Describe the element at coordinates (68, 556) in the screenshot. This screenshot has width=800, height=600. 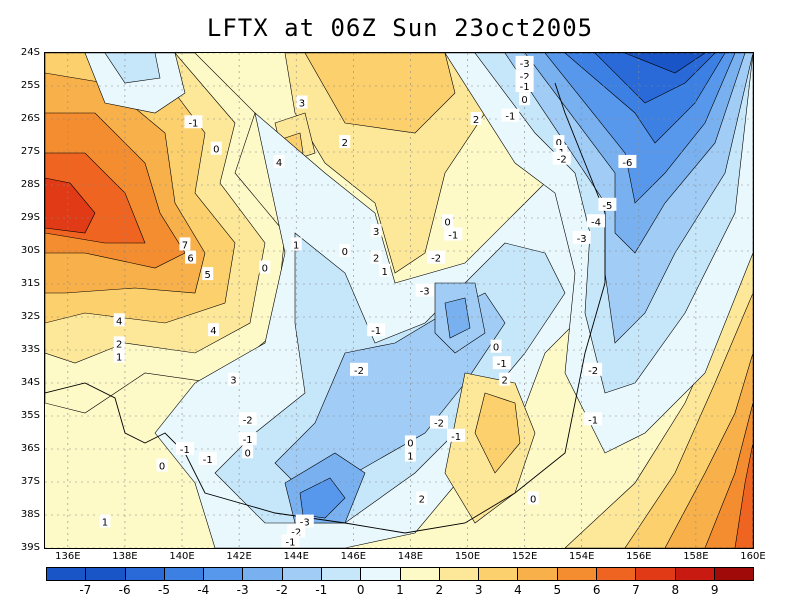
I see `lon-tick-label: 136E` at that location.